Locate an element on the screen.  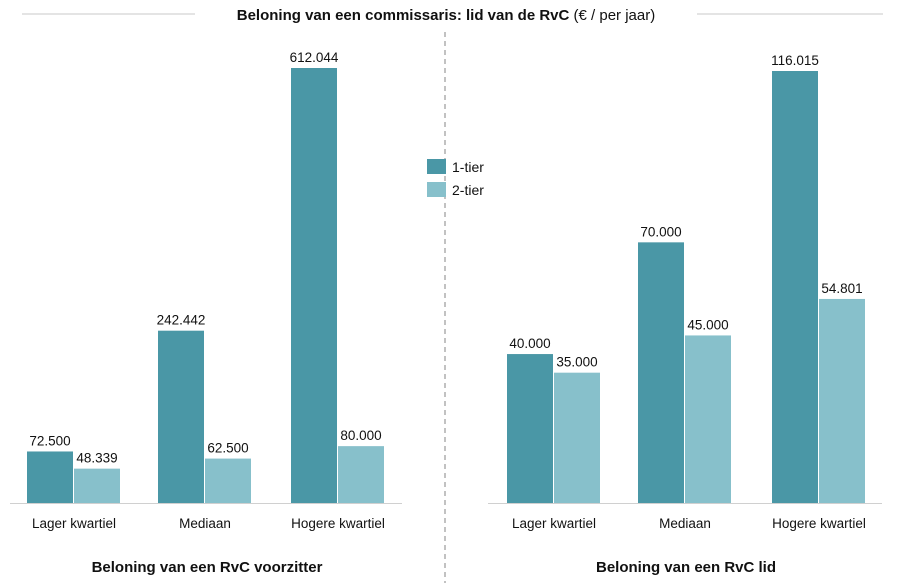
data-label: 70.000 is located at coordinates (660, 231).